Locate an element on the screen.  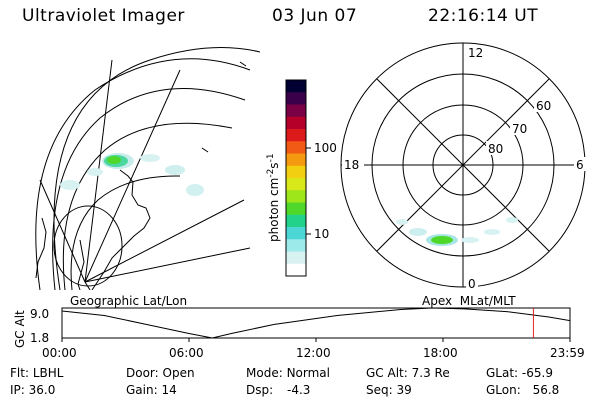
altitude-curve is located at coordinates (316, 323).